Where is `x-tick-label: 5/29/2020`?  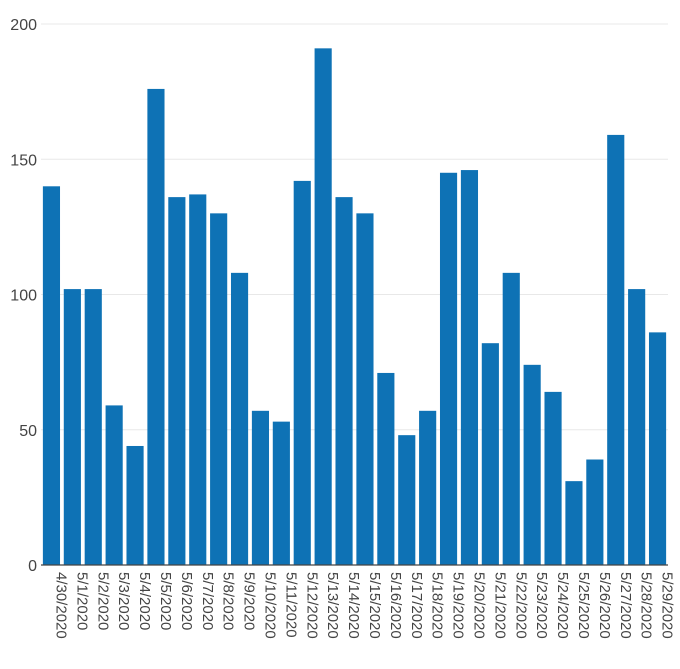
x-tick-label: 5/29/2020 is located at coordinates (667, 605).